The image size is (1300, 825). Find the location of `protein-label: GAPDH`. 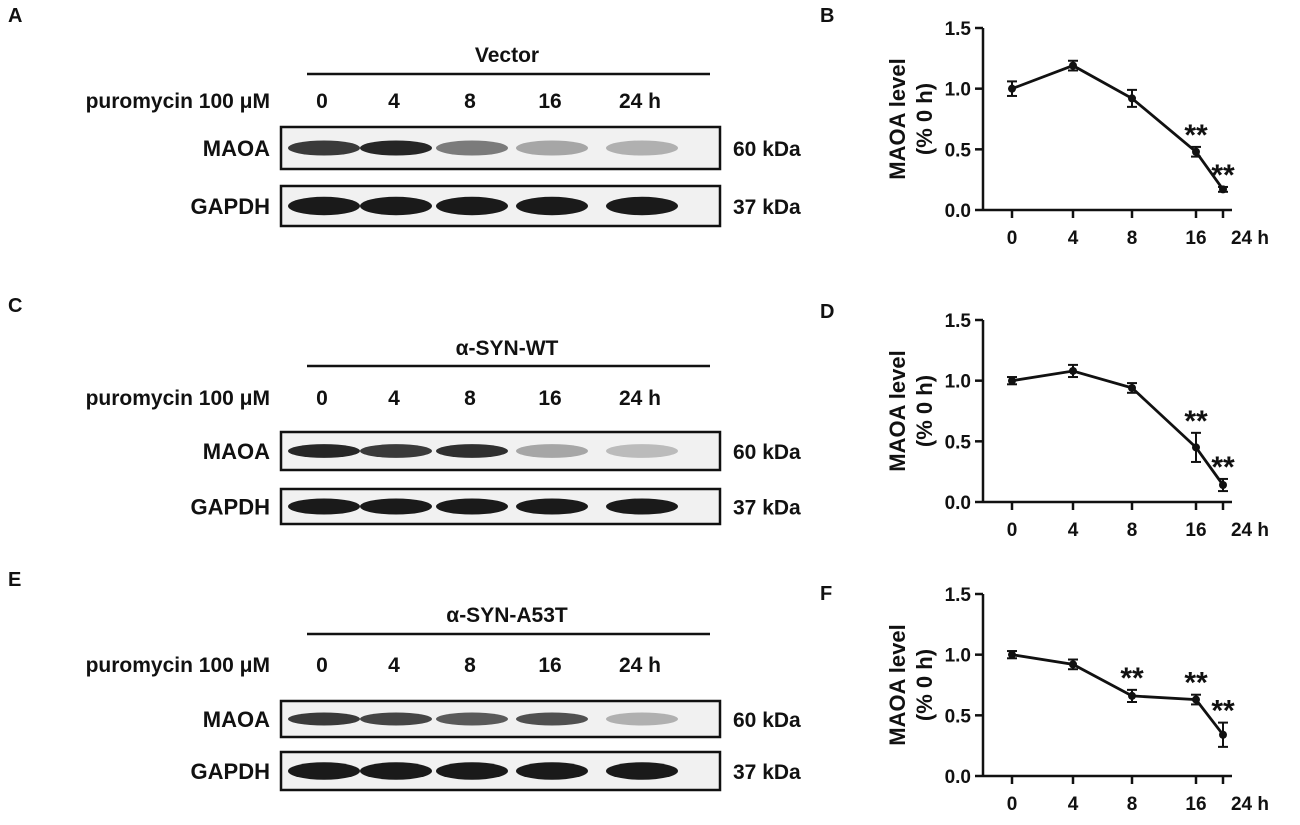

protein-label: GAPDH is located at coordinates (230, 771).